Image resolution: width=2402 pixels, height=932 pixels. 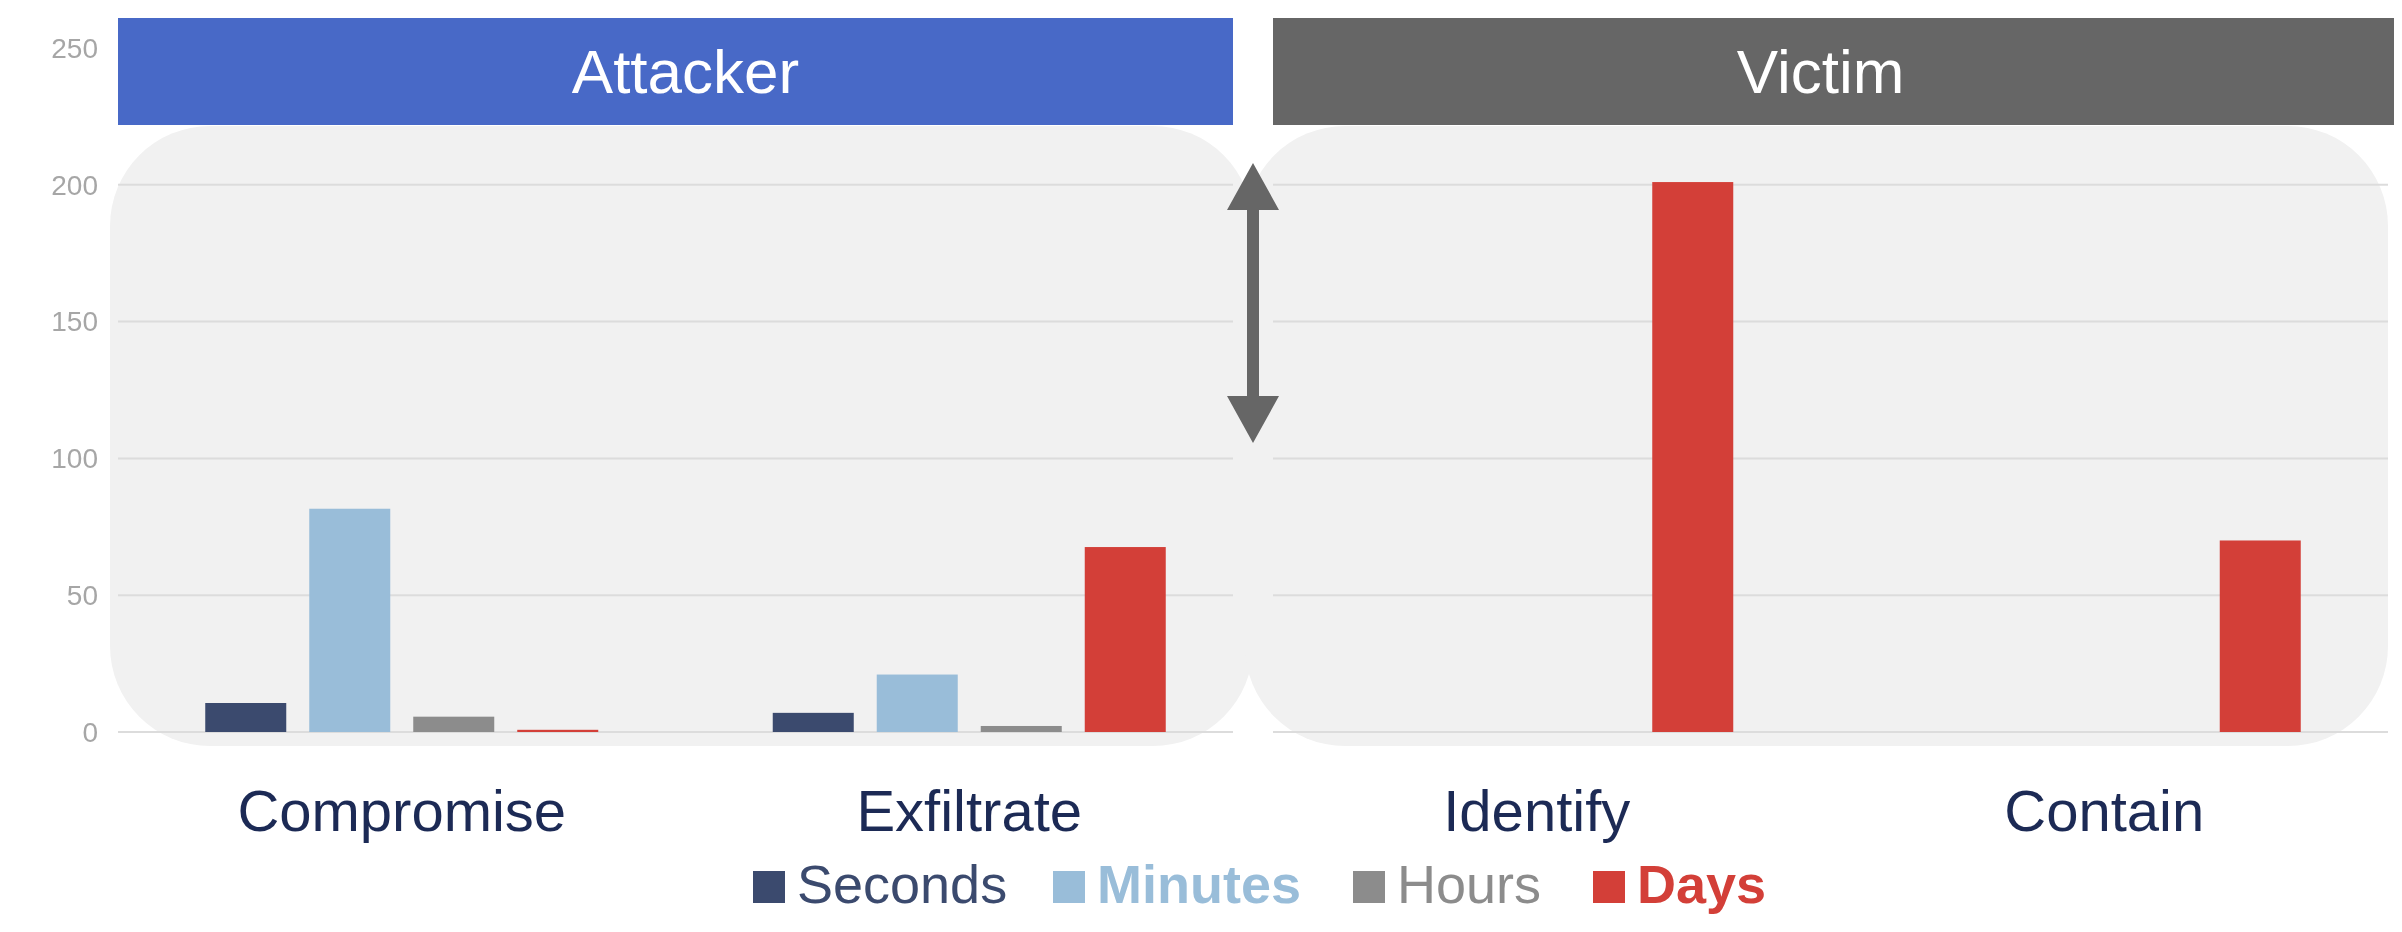 I want to click on annotation: Victim, so click(x=1820, y=71).